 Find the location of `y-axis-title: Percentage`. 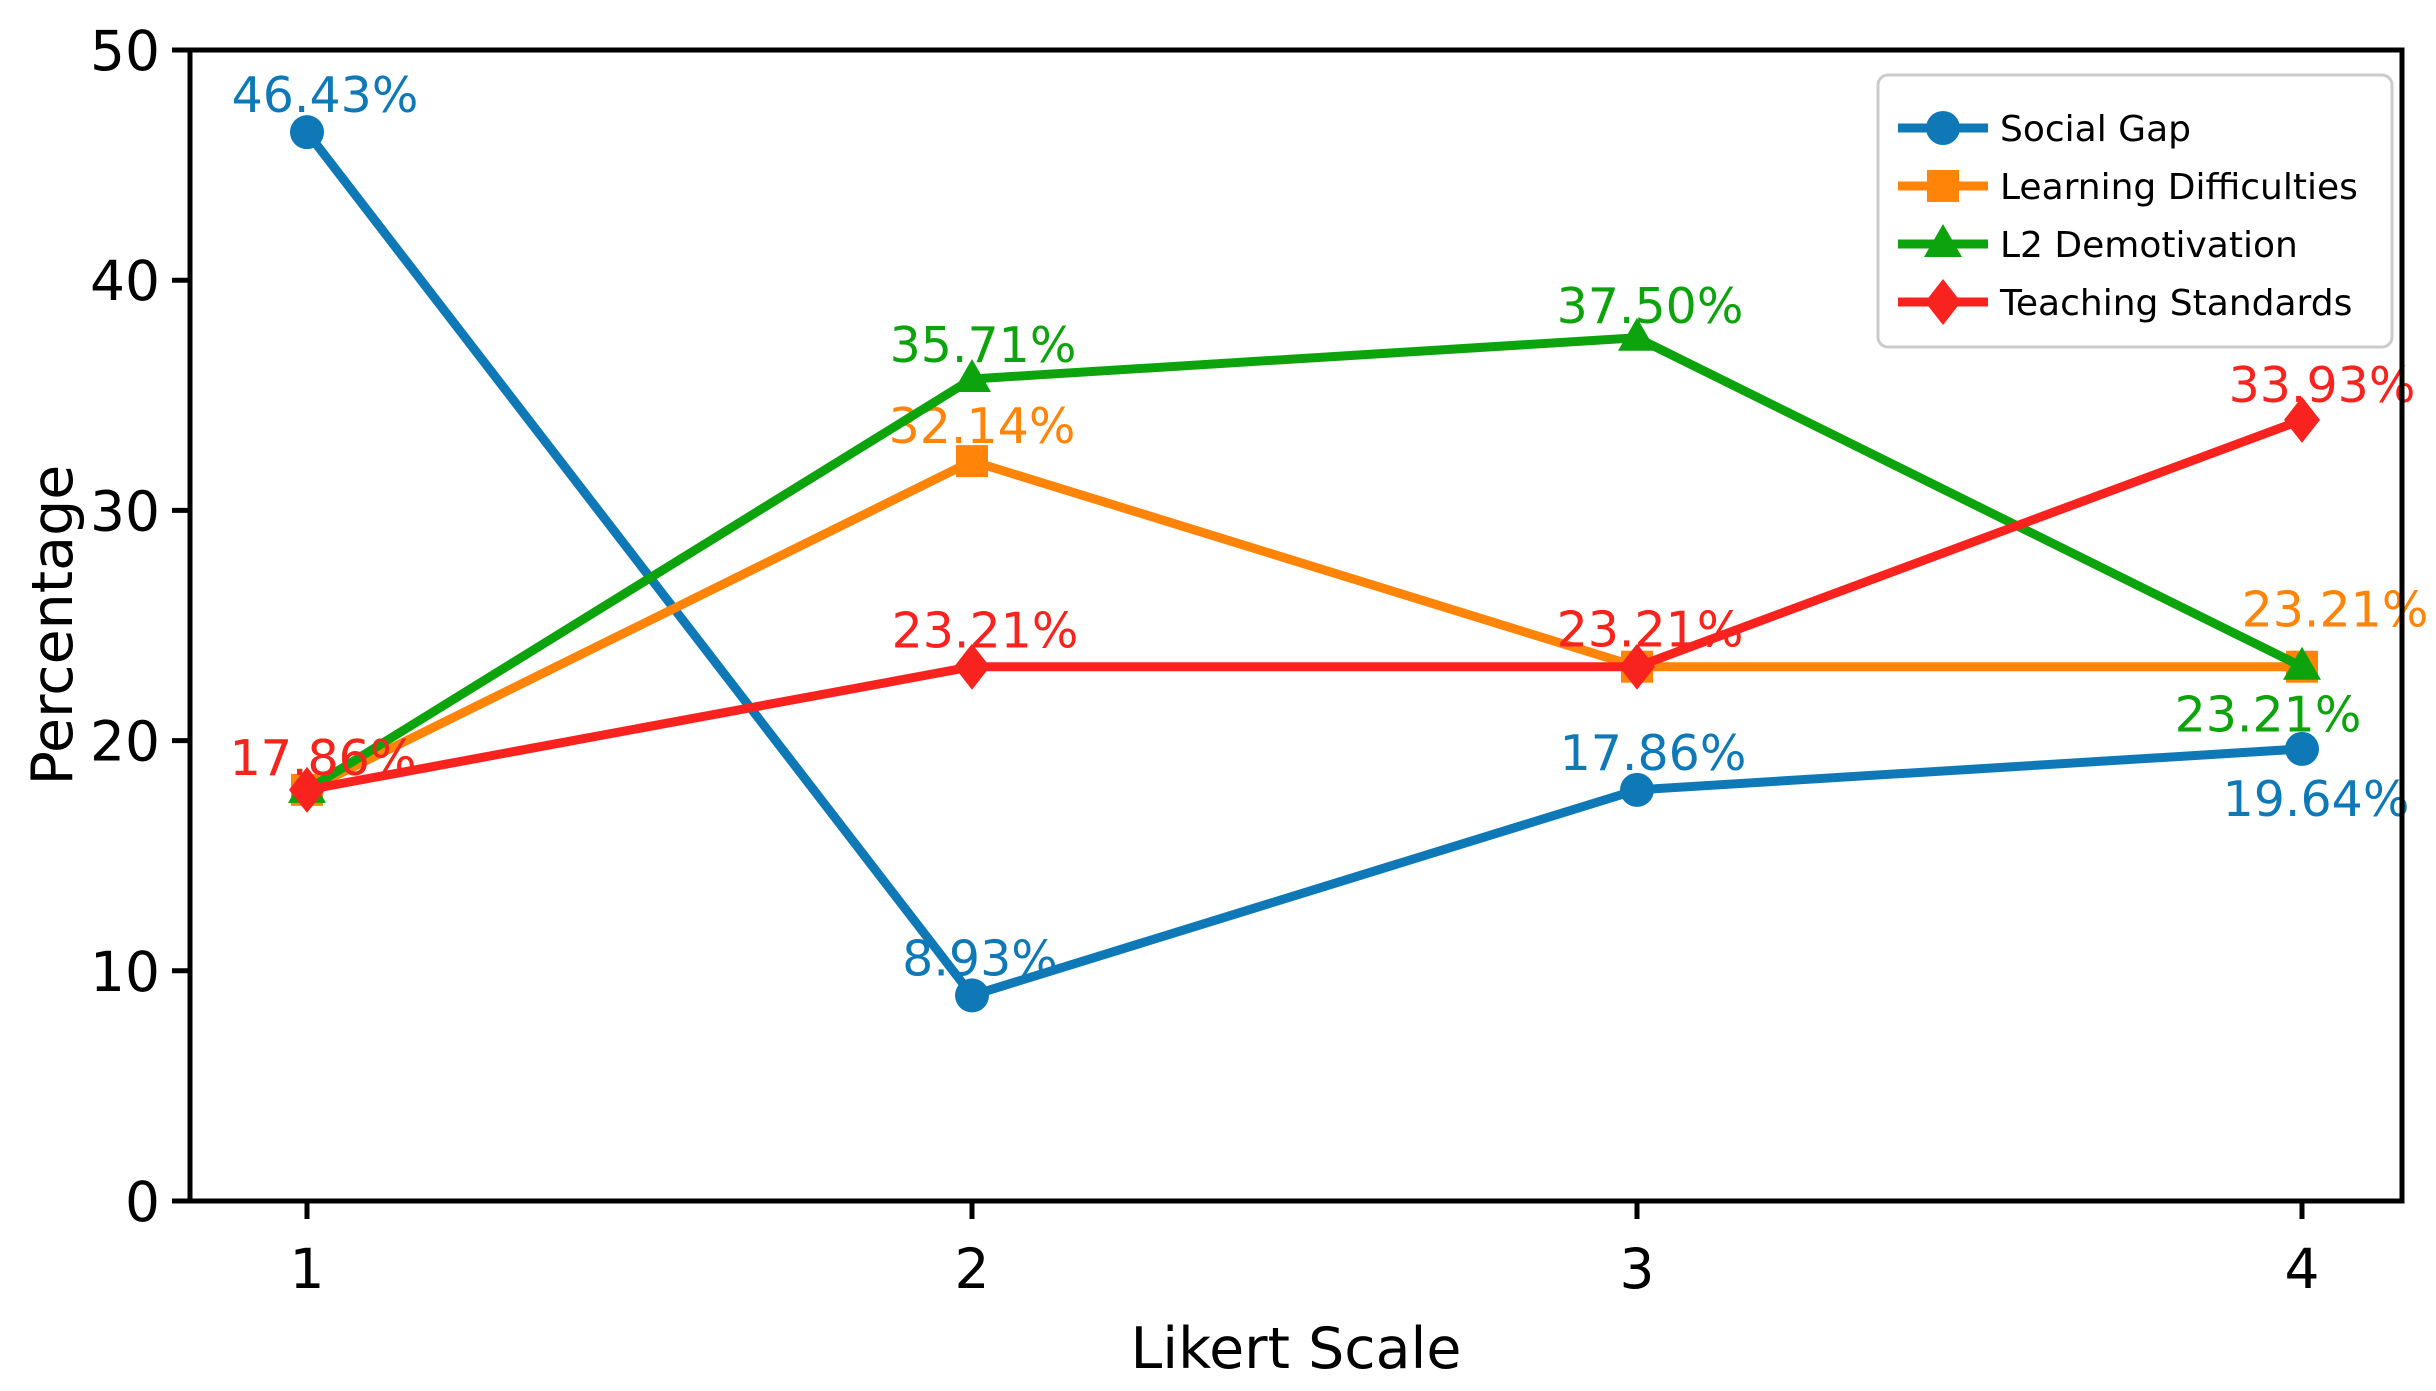

y-axis-title: Percentage is located at coordinates (53, 625).